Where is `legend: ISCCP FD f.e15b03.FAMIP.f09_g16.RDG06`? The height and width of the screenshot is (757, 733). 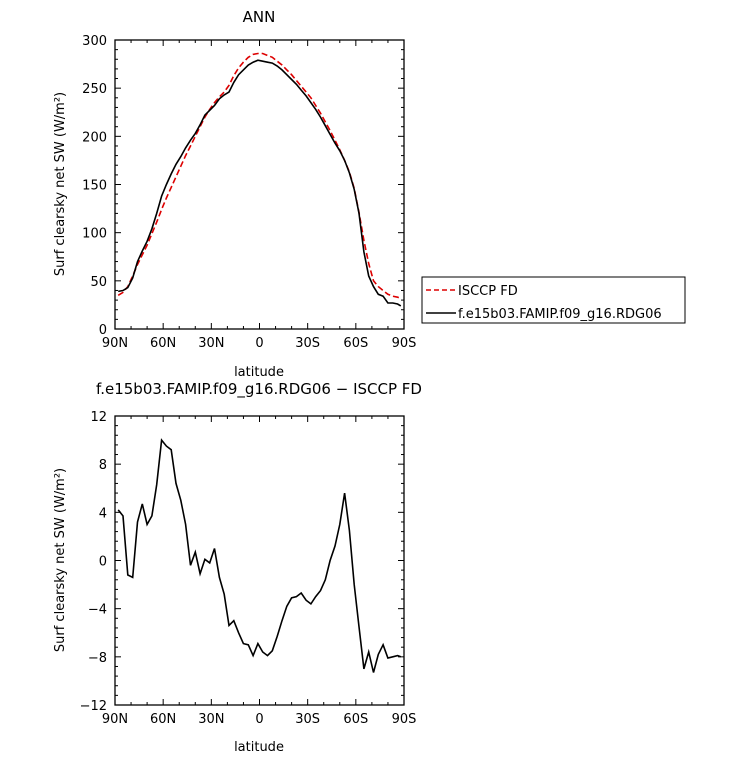 legend: ISCCP FD f.e15b03.FAMIP.f09_g16.RDG06 is located at coordinates (553, 300).